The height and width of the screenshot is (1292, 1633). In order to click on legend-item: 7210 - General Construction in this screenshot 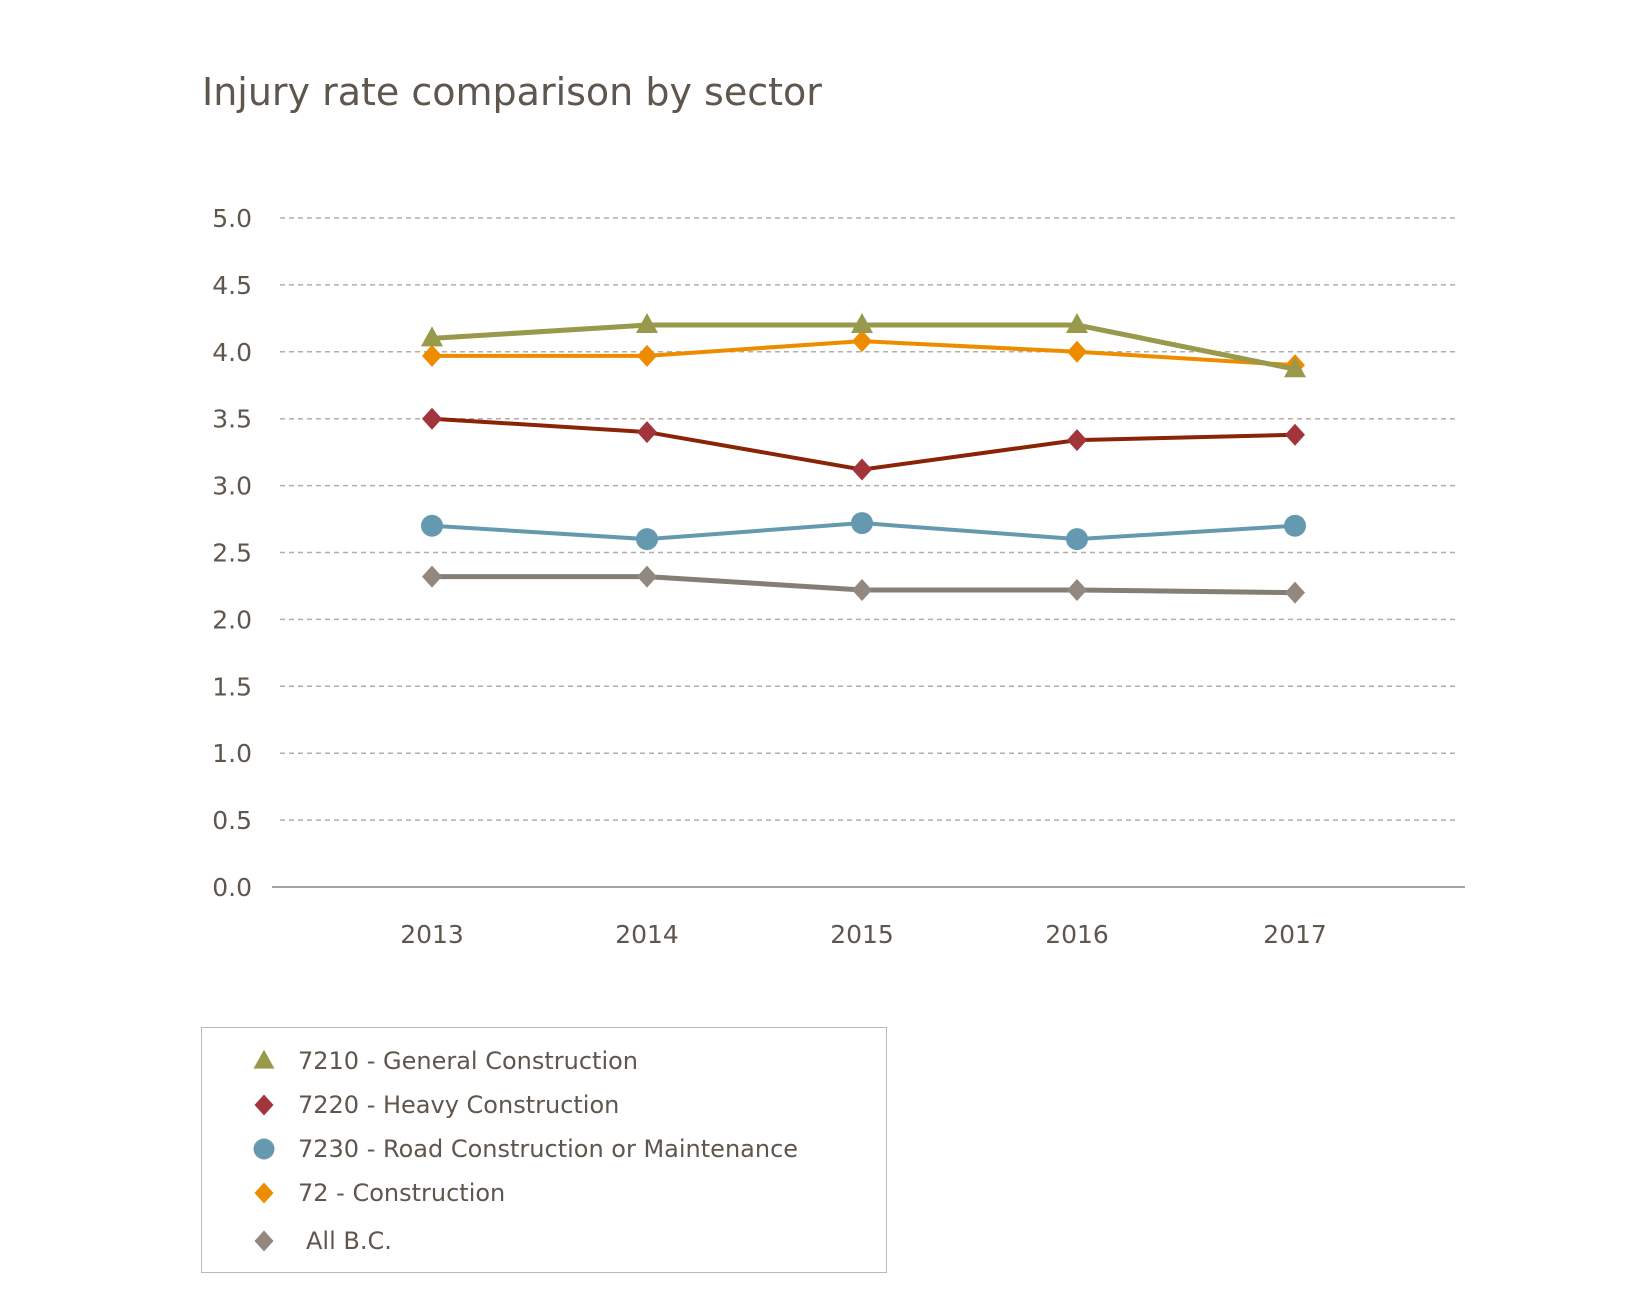, I will do `click(420, 1061)`.